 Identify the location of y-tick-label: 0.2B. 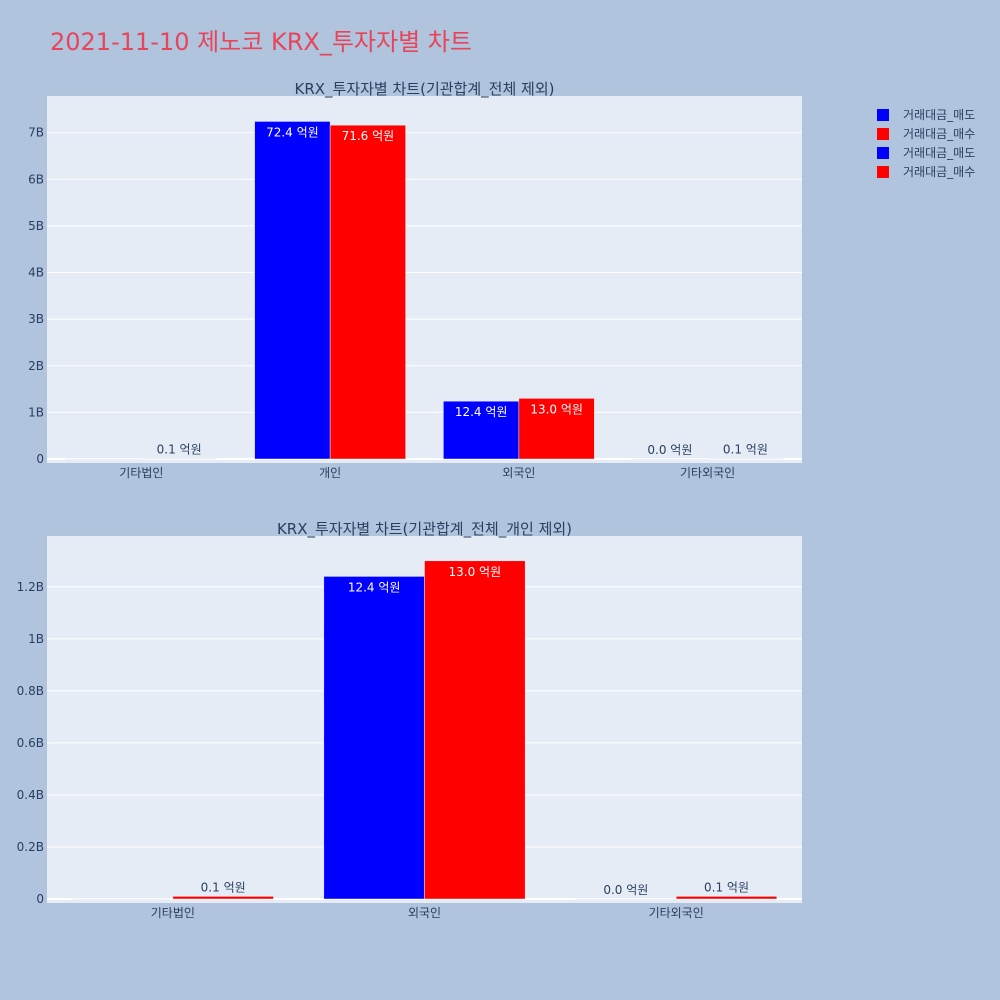
(30, 847).